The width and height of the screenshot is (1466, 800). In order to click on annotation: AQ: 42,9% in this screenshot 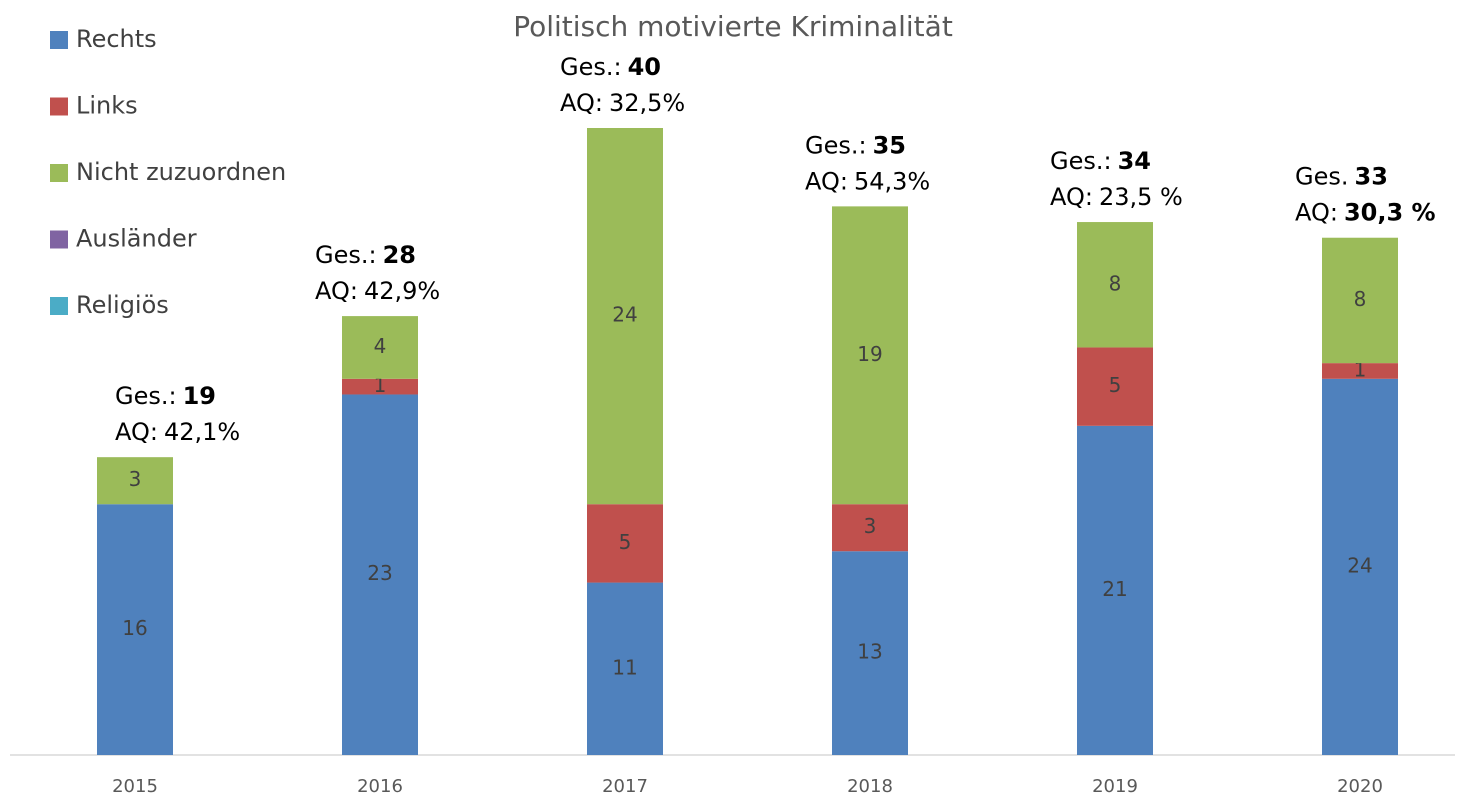, I will do `click(377, 291)`.